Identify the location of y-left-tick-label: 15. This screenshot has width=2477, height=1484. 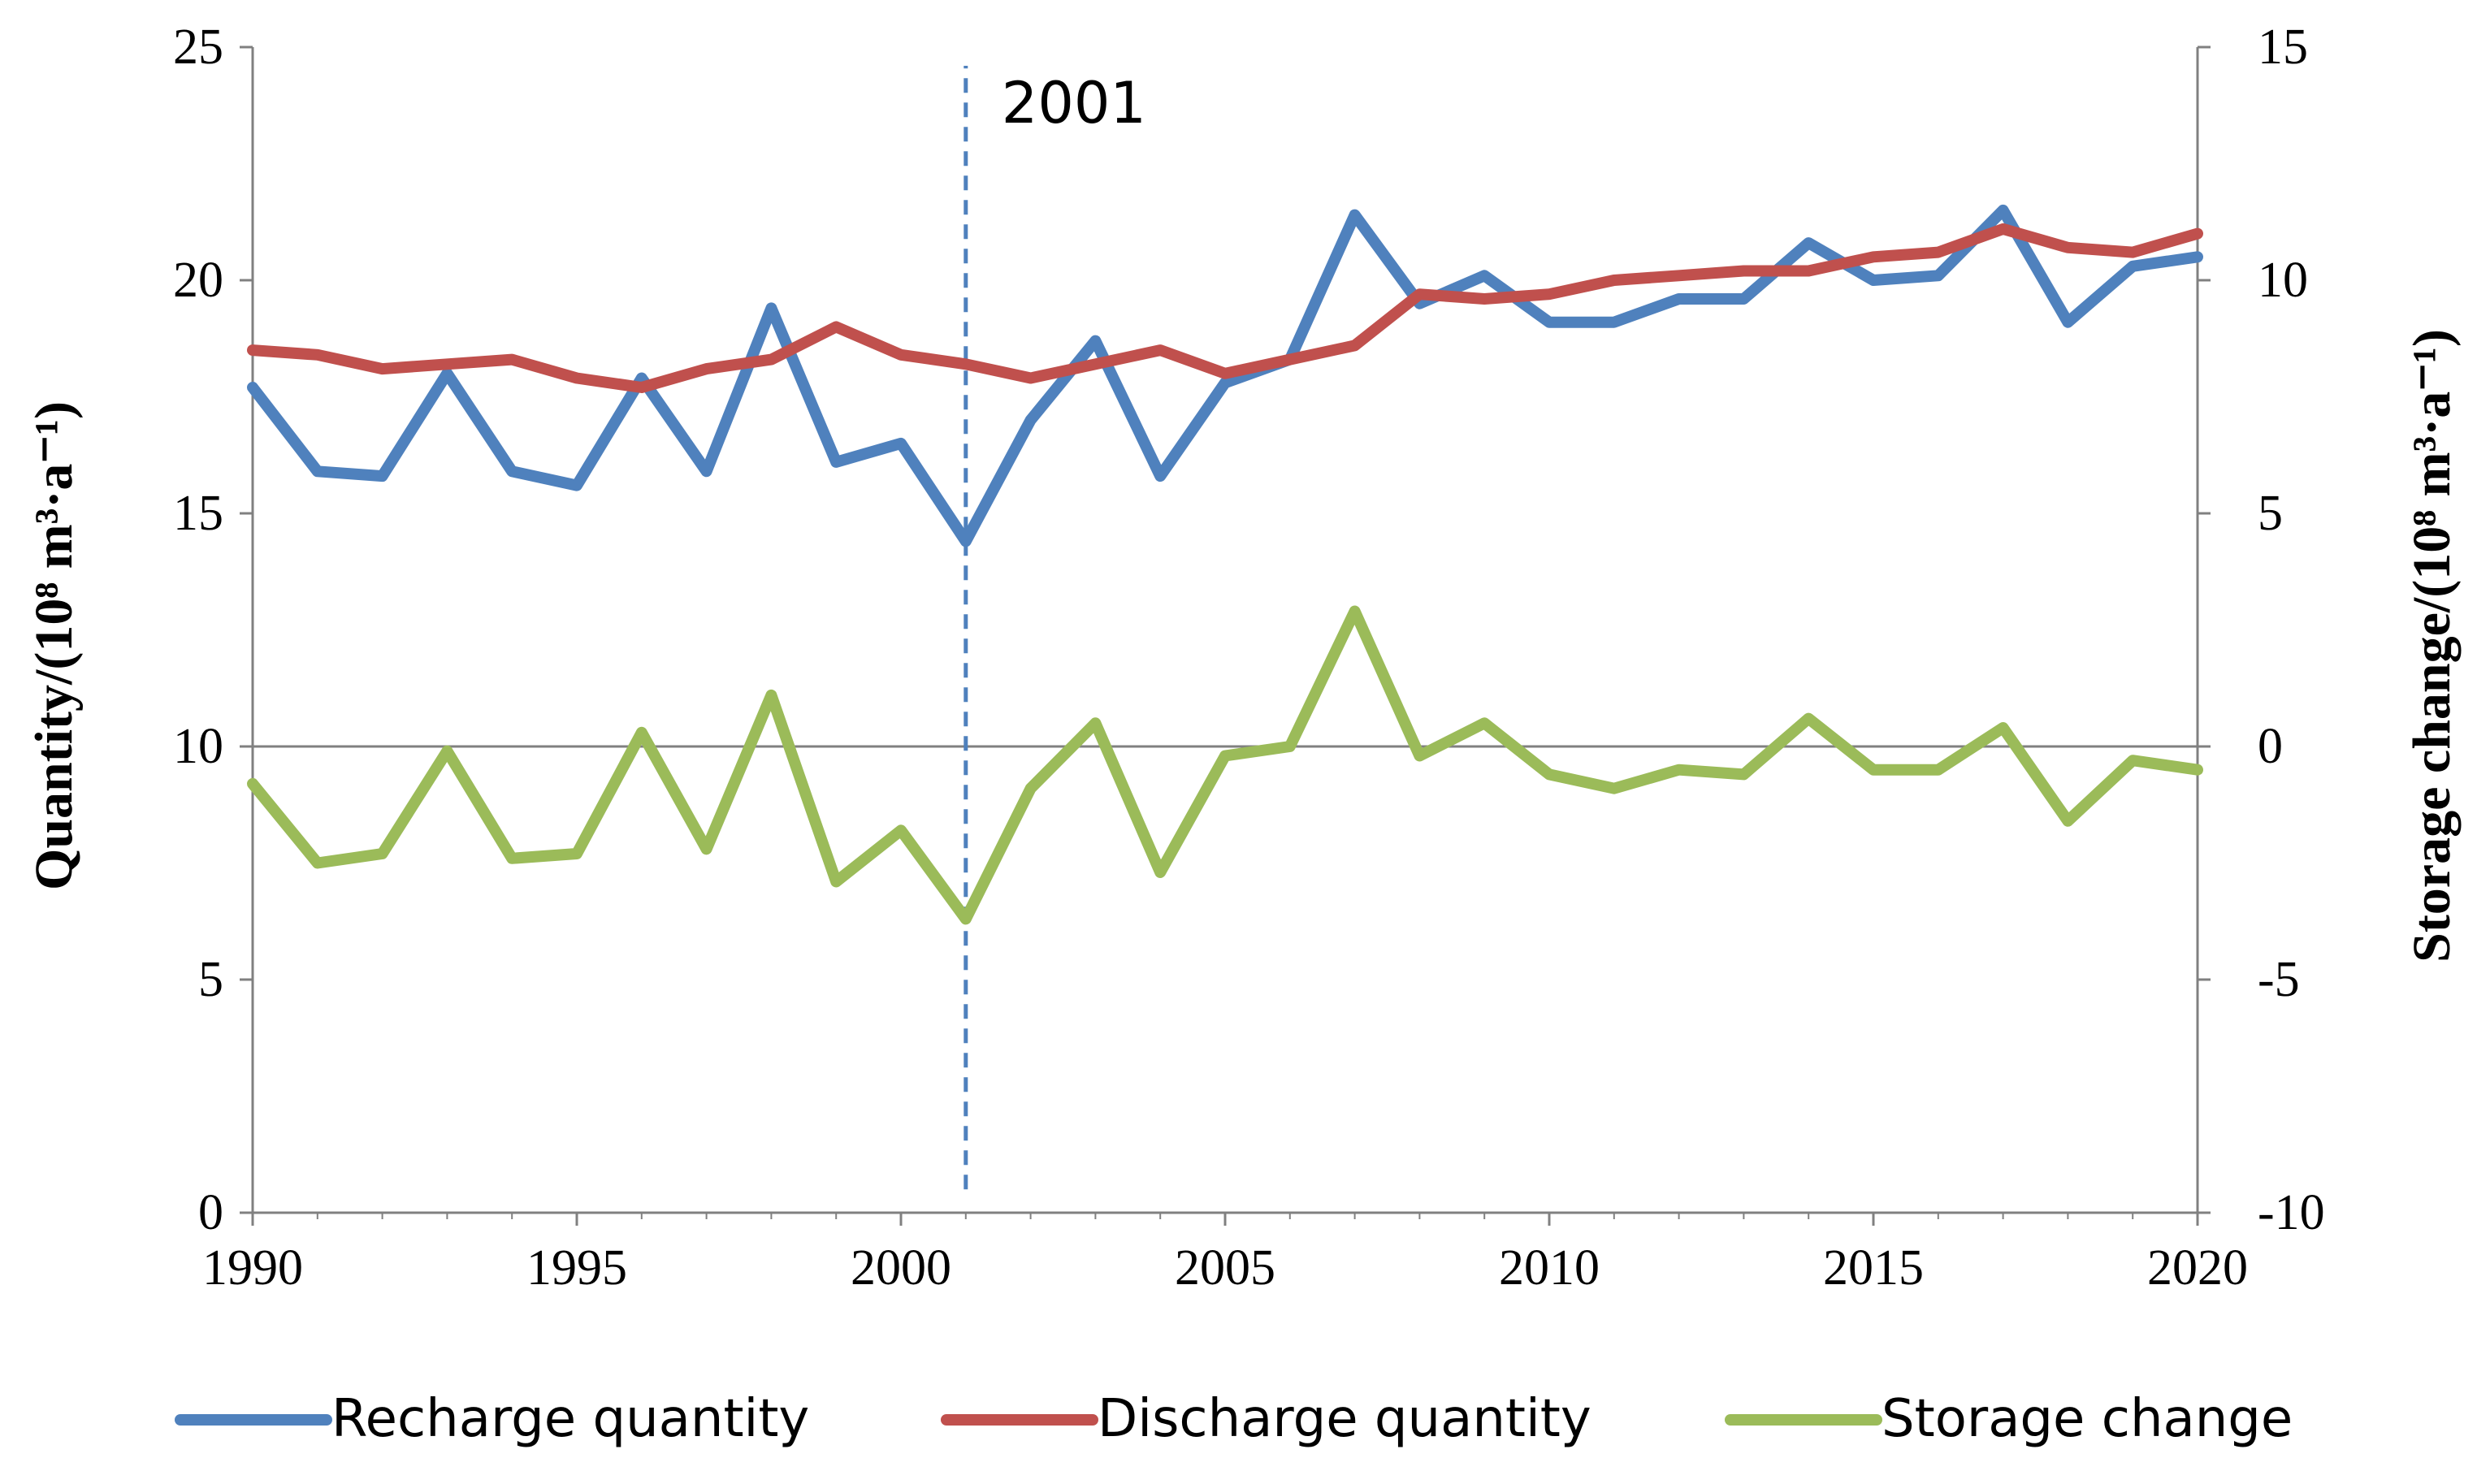
(198, 513).